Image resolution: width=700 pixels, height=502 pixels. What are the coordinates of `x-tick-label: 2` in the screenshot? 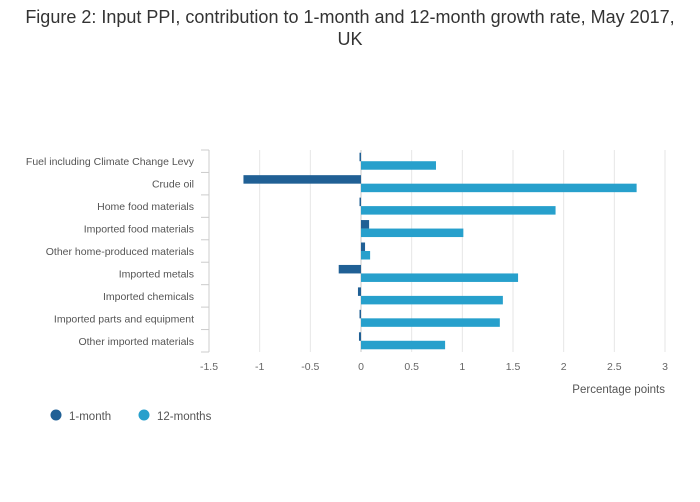 It's located at (564, 367).